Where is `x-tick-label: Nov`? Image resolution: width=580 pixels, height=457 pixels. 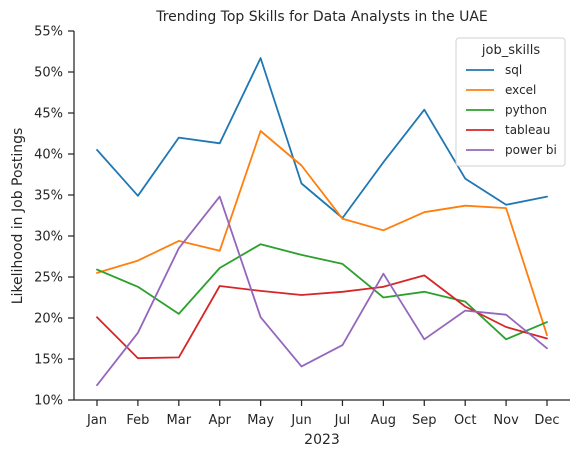
x-tick-label: Nov is located at coordinates (506, 420).